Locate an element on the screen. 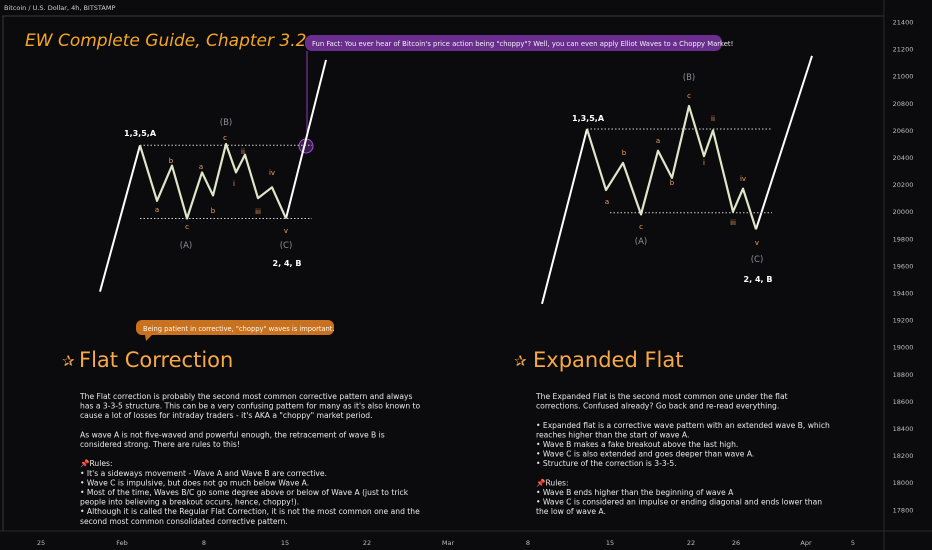  y-tick-label: 19600 is located at coordinates (903, 266).